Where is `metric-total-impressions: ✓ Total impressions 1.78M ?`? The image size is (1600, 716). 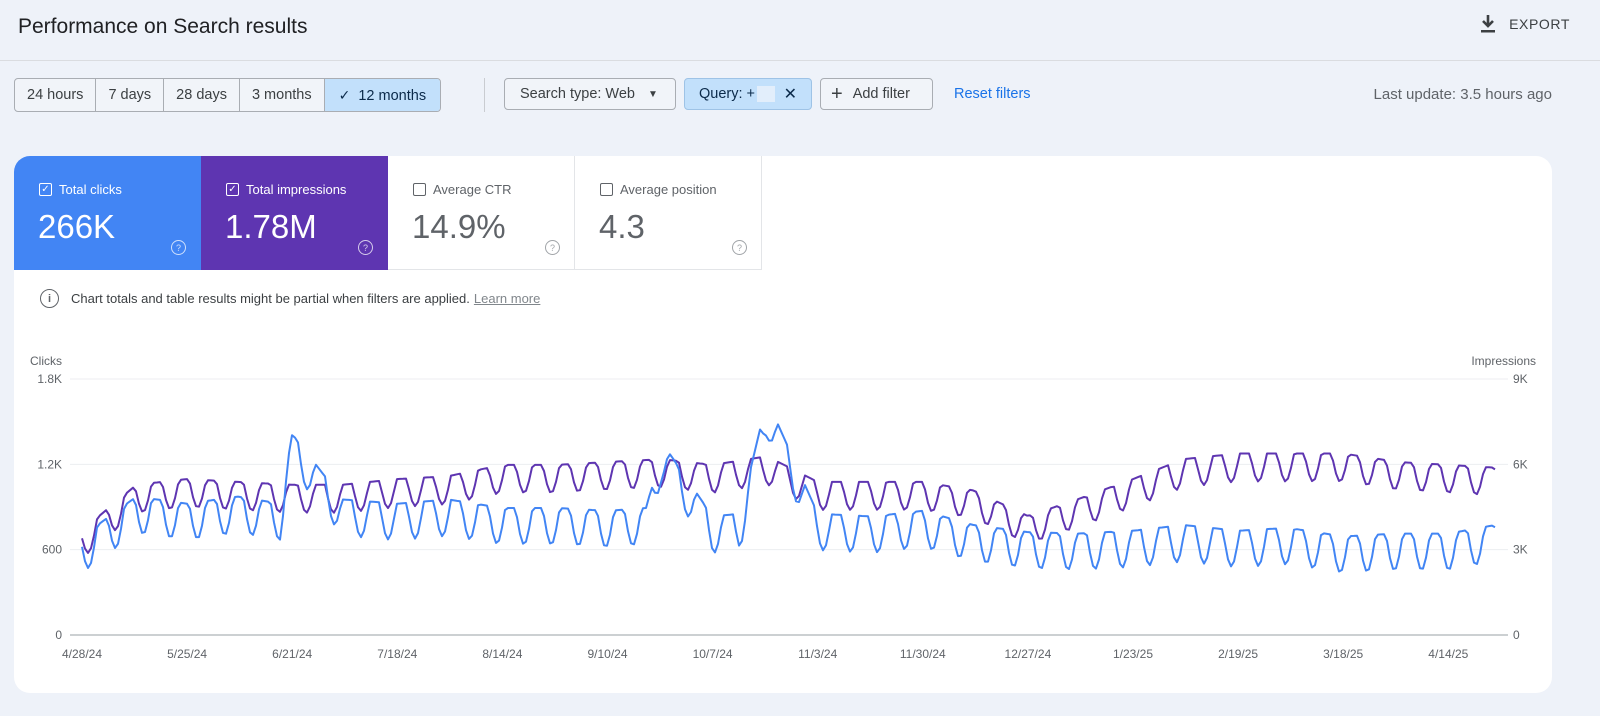
metric-total-impressions: ✓ Total impressions 1.78M ? is located at coordinates (294, 213).